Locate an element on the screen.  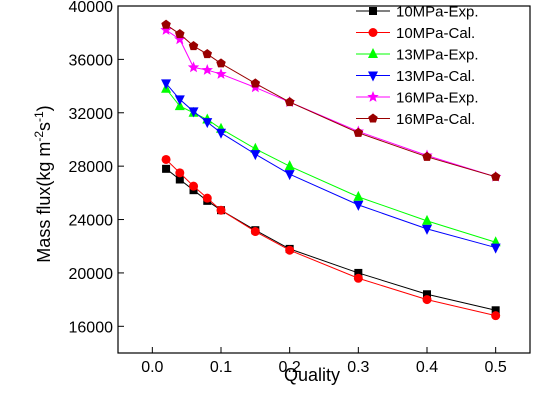
x-tick-label: 0.4 is located at coordinates (427, 367).